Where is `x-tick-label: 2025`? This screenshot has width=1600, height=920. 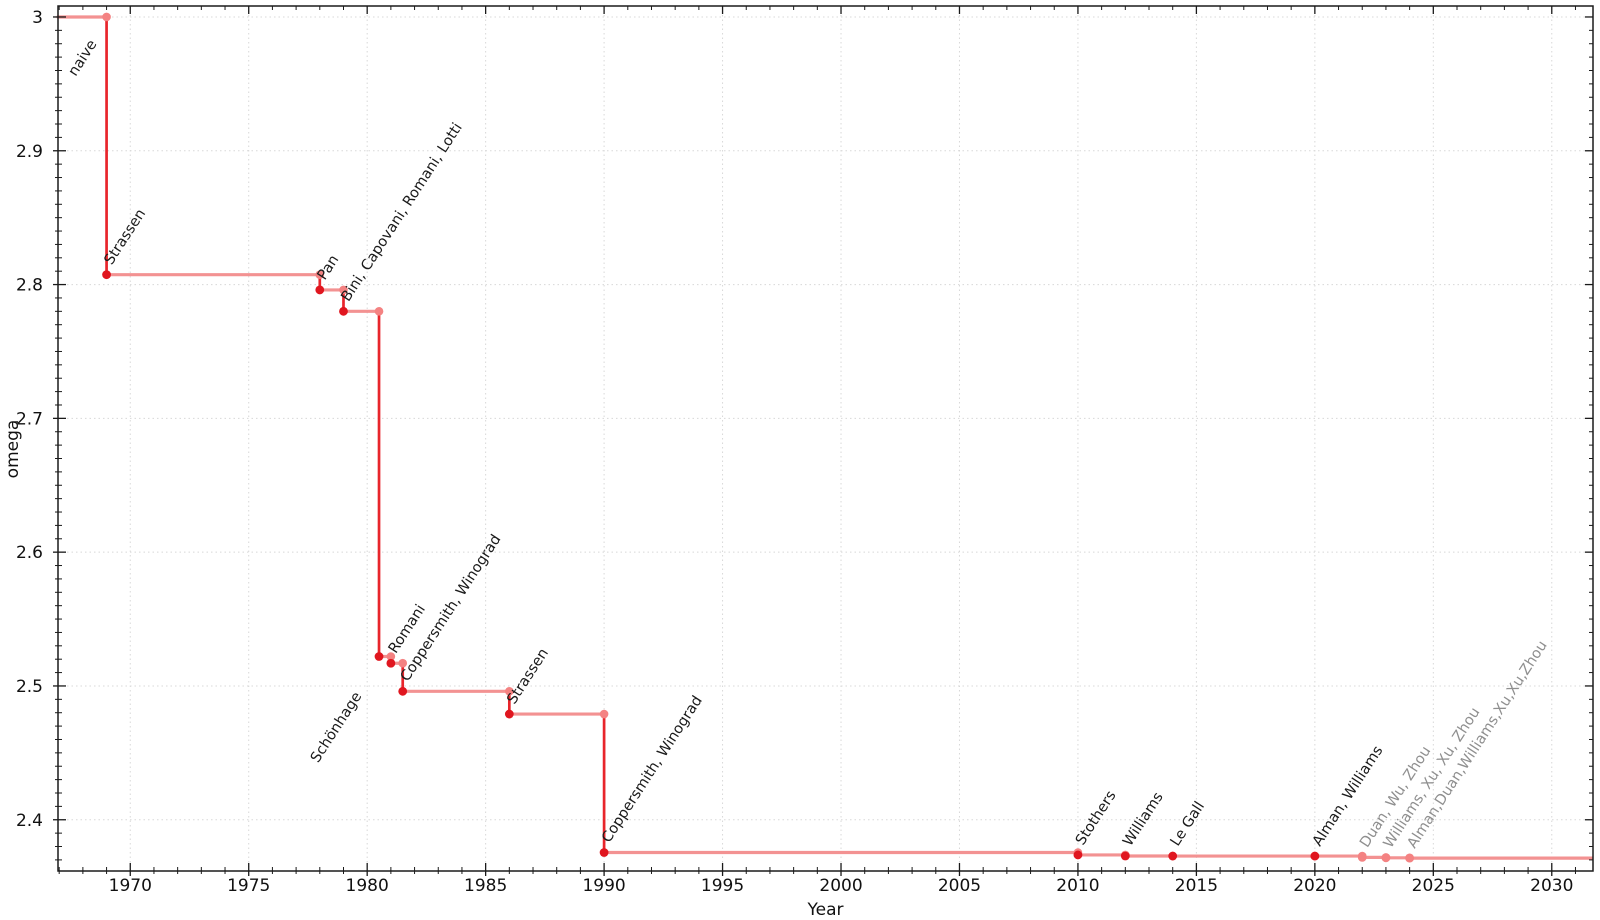
x-tick-label: 2025 is located at coordinates (1433, 886).